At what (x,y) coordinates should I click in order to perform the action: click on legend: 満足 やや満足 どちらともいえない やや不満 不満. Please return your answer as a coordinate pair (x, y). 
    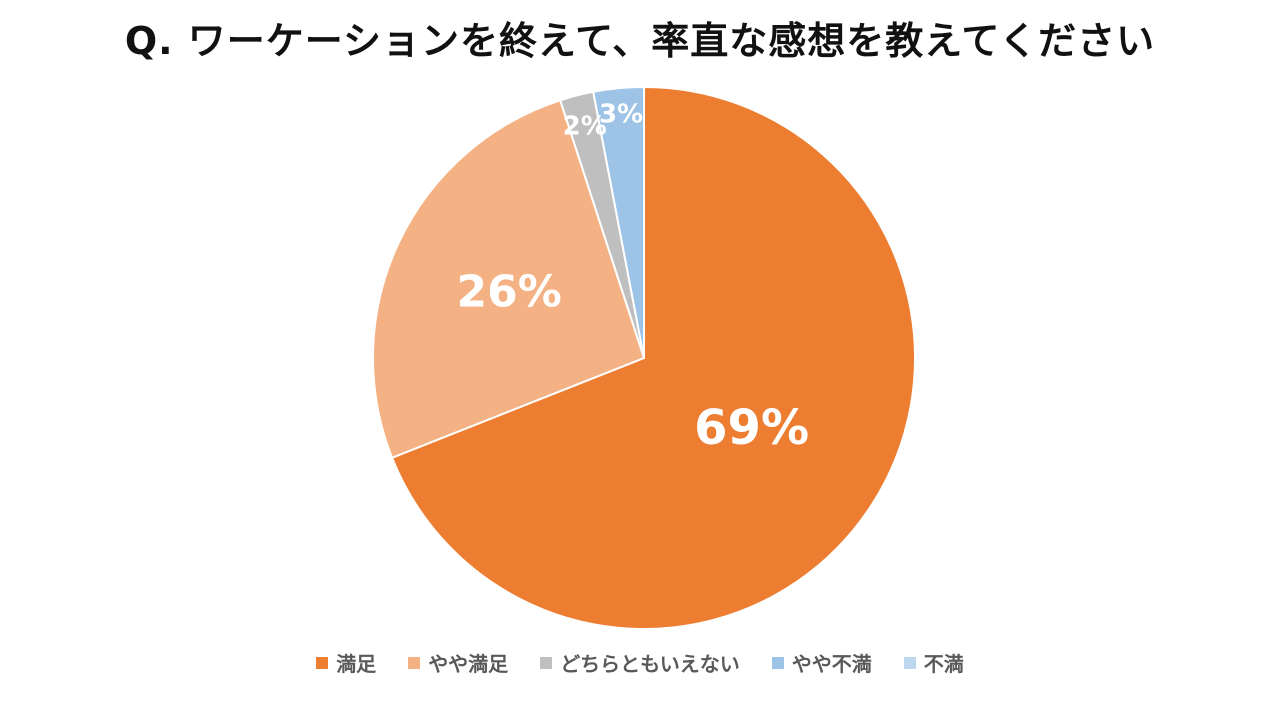
    Looking at the image, I should click on (640, 662).